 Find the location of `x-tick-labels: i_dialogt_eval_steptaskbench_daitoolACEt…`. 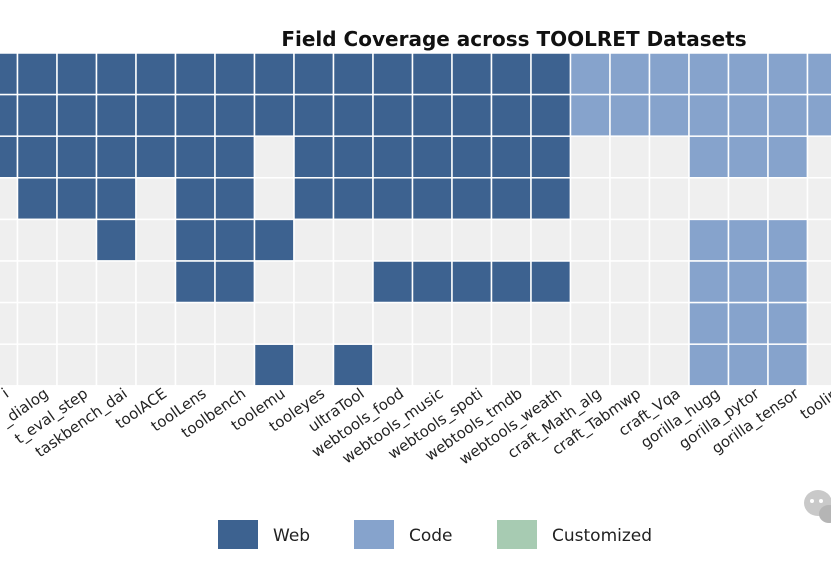

x-tick-labels: i_dialogt_eval_steptaskbench_daitoolACEt… is located at coordinates (415, 426).